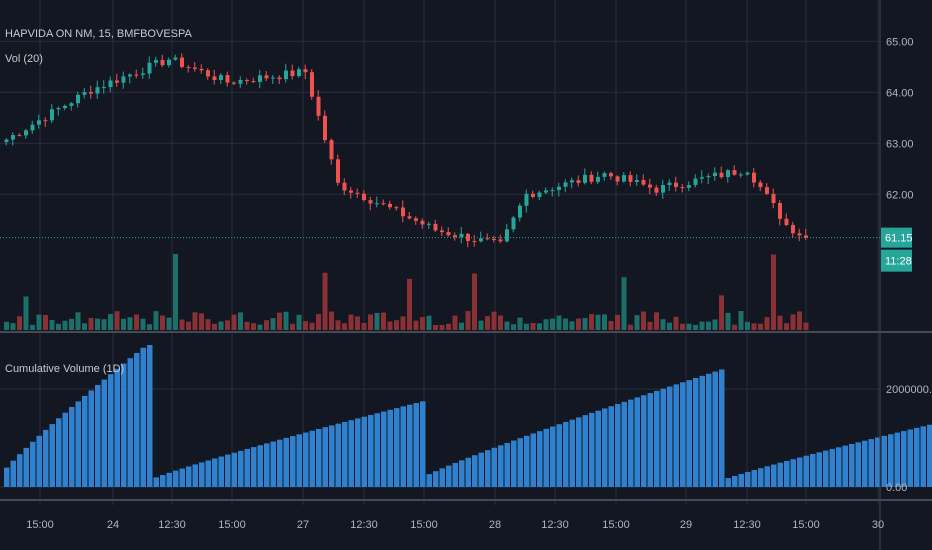 The width and height of the screenshot is (932, 550). I want to click on price-axis-tick: 62.00, so click(900, 195).